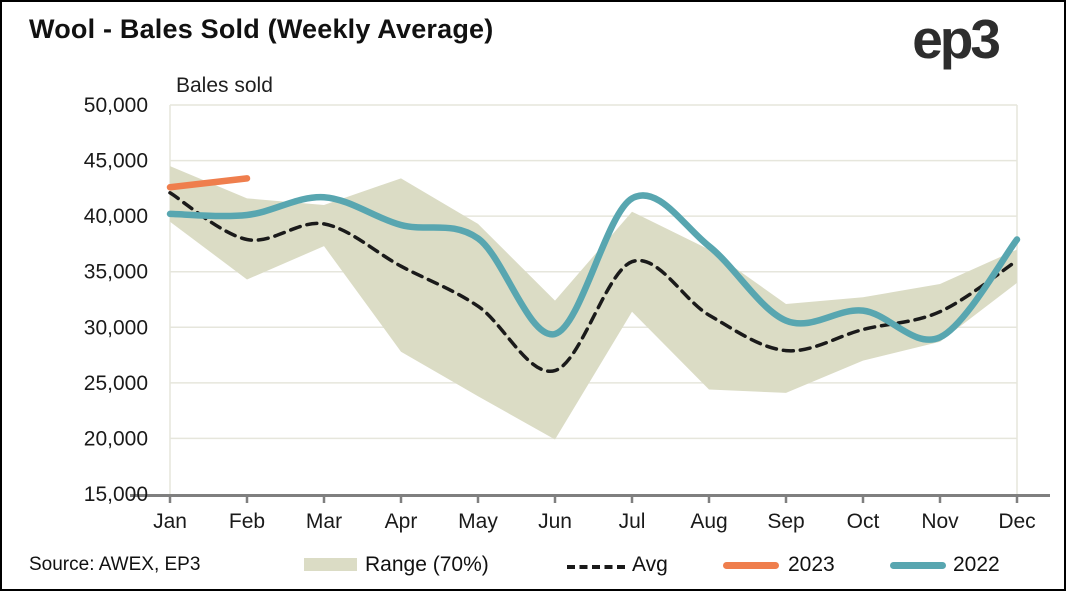  What do you see at coordinates (115, 564) in the screenshot?
I see `source-note: Source: AWEX, EP3` at bounding box center [115, 564].